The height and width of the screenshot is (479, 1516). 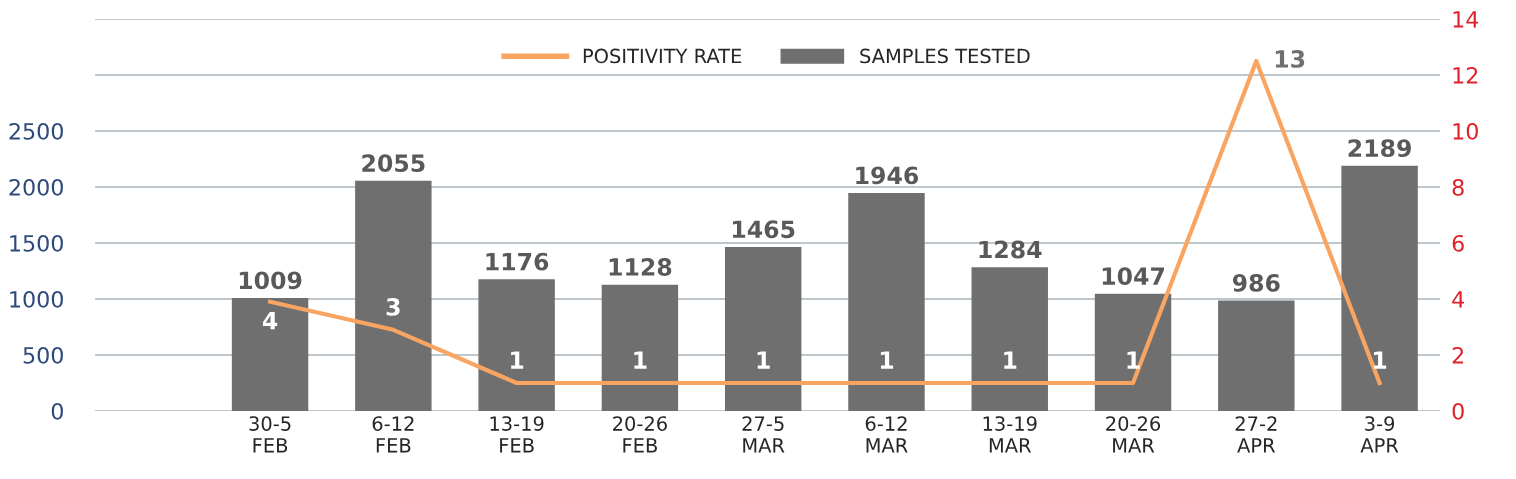 I want to click on x-tick-label: 20-26 MAR, so click(x=1133, y=434).